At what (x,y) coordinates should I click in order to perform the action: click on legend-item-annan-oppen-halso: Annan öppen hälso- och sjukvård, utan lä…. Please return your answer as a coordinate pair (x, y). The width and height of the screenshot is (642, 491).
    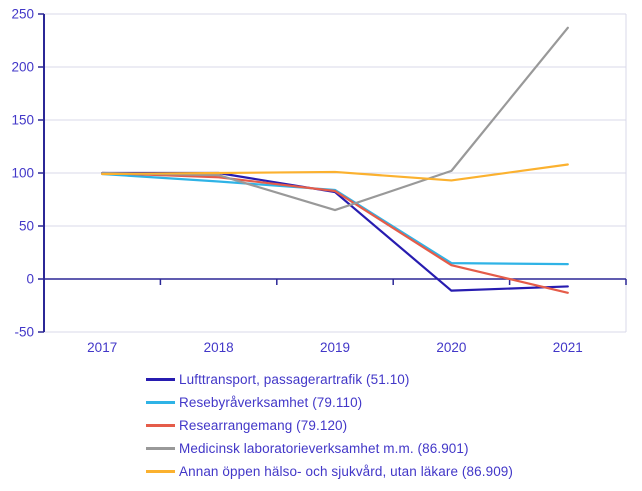
    Looking at the image, I should click on (330, 471).